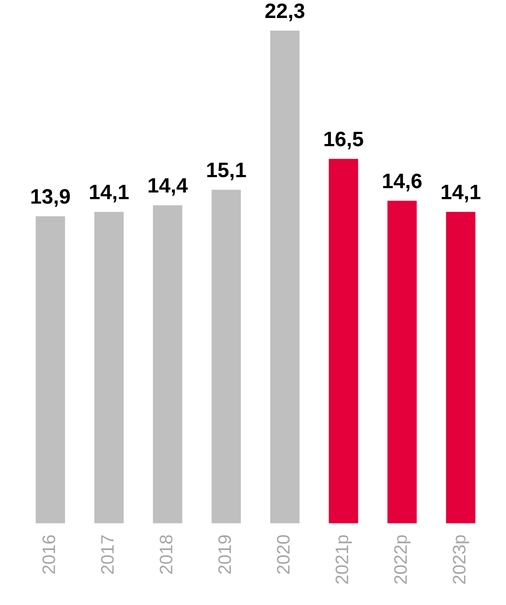 The height and width of the screenshot is (605, 506). What do you see at coordinates (50, 198) in the screenshot?
I see `data-label: 13,9` at bounding box center [50, 198].